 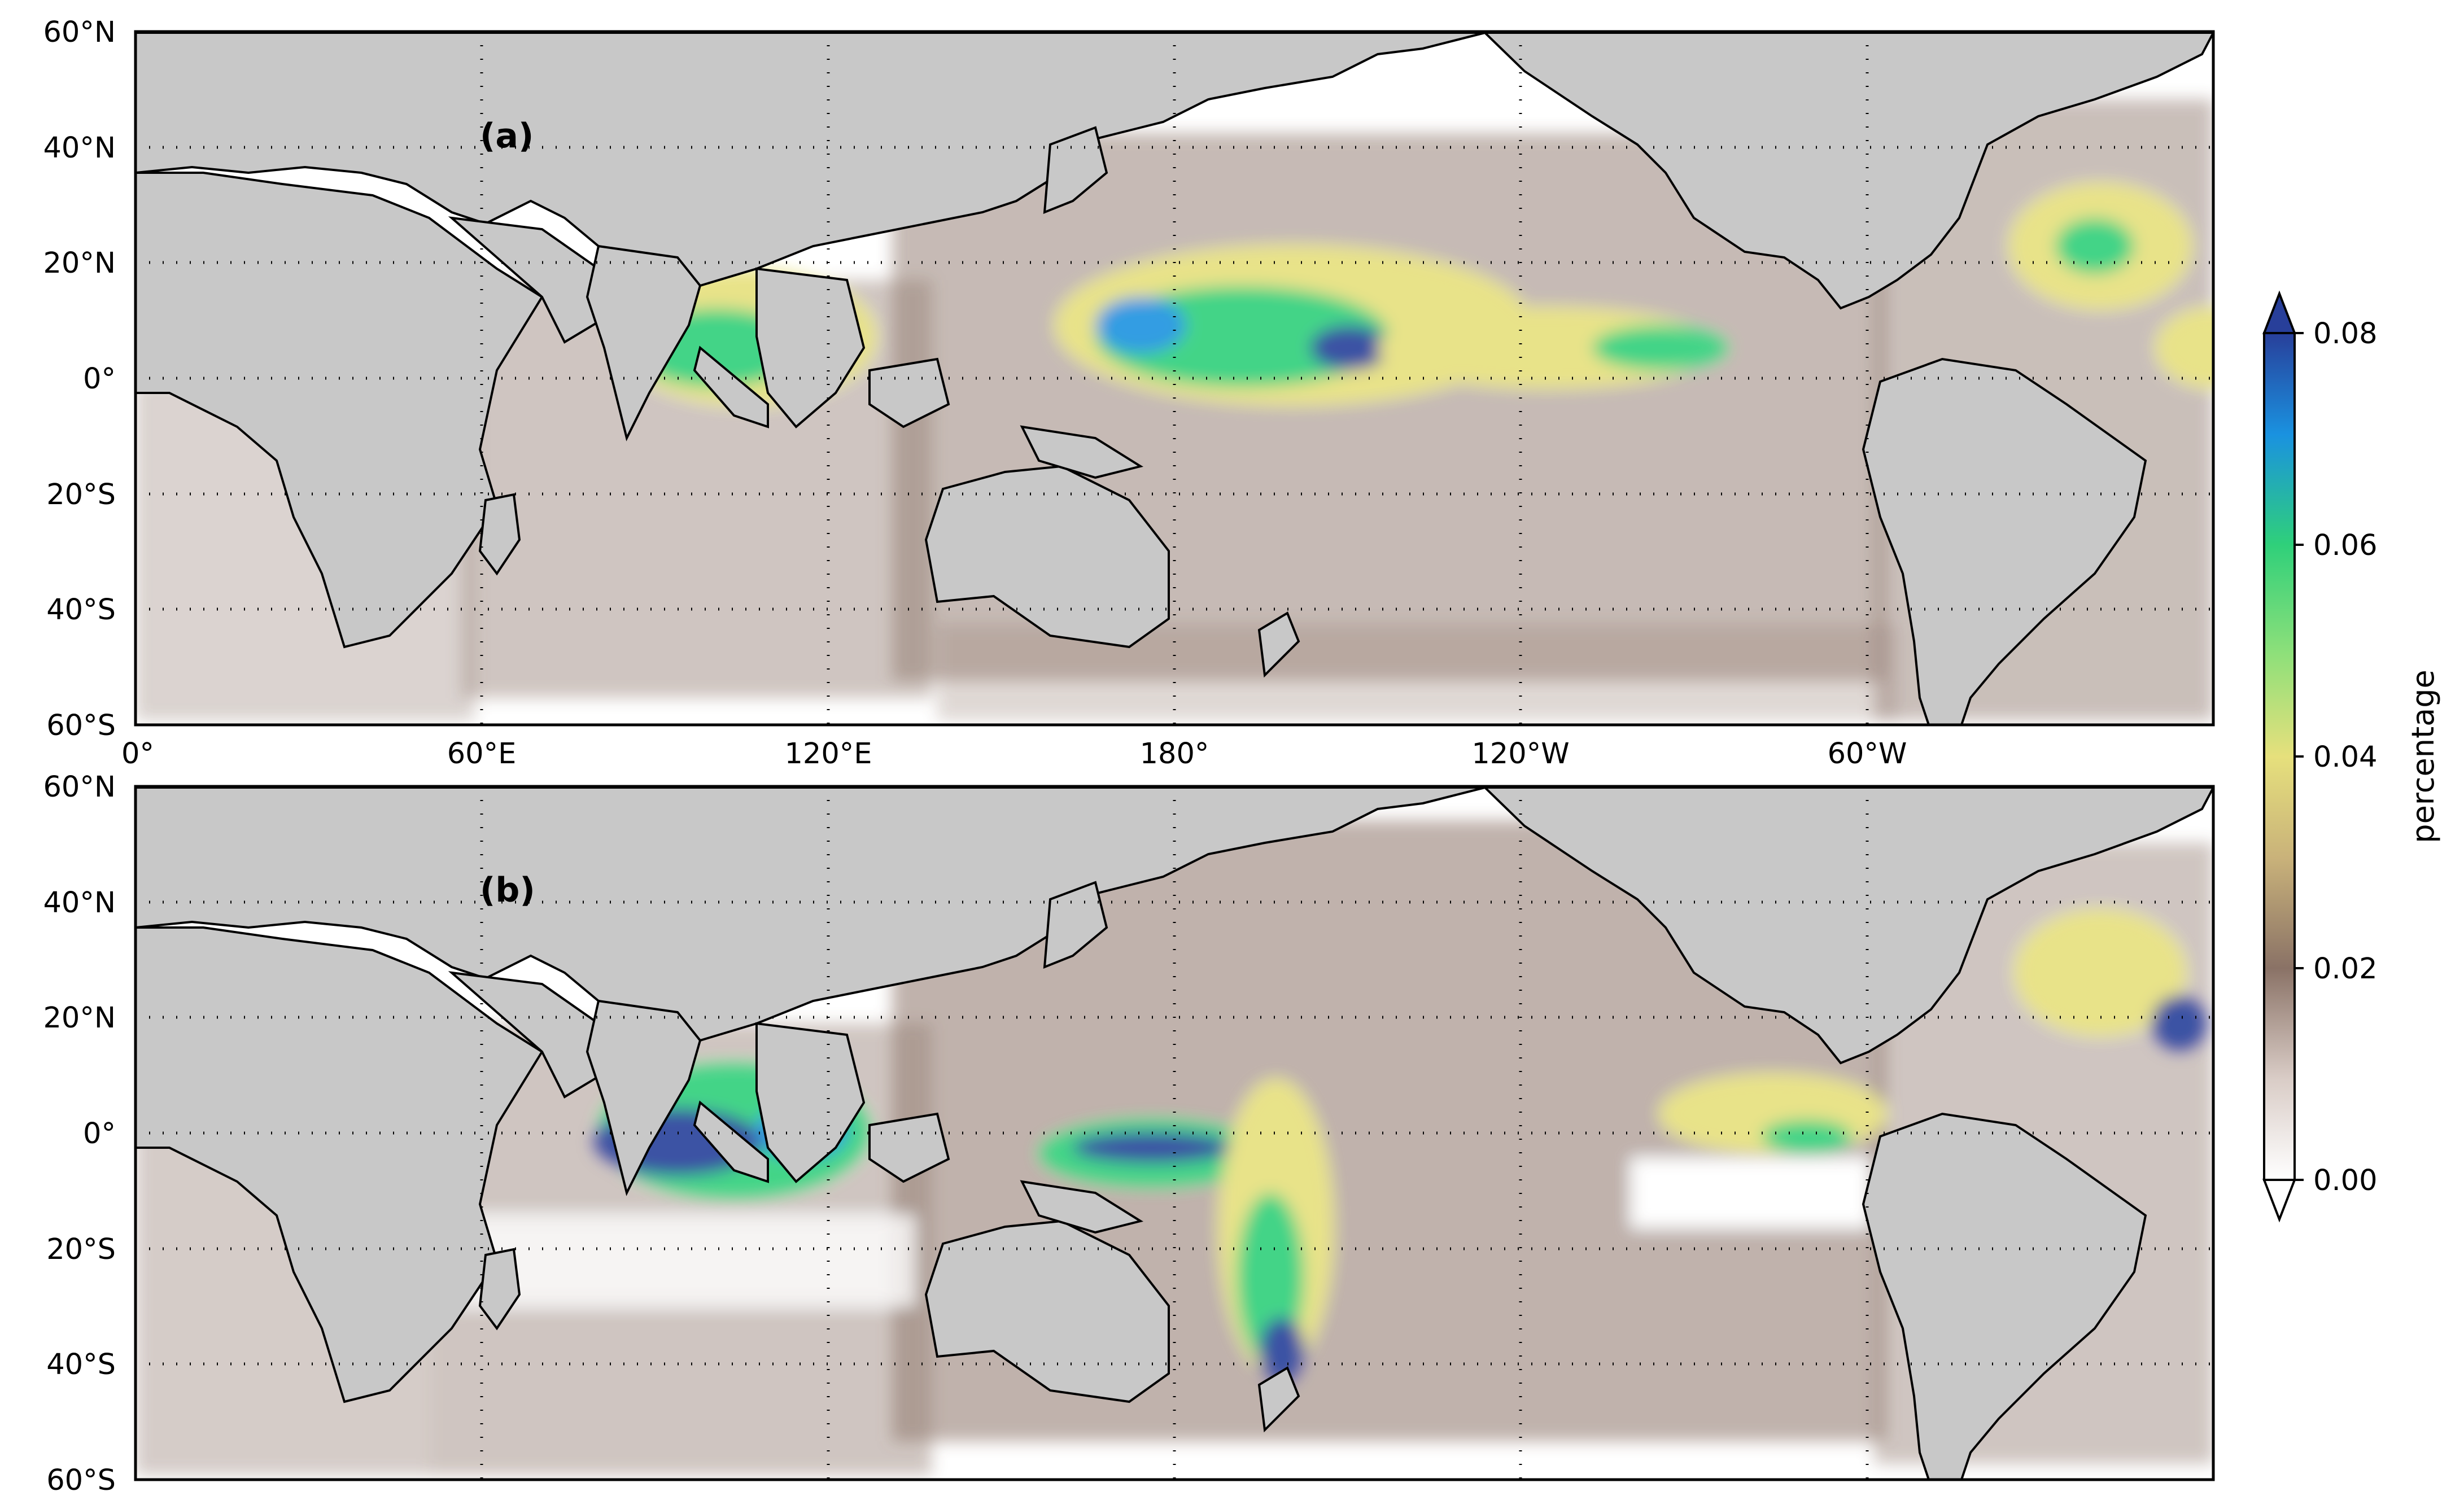 I want to click on colorbar-tick: 0.08, so click(x=2345, y=334).